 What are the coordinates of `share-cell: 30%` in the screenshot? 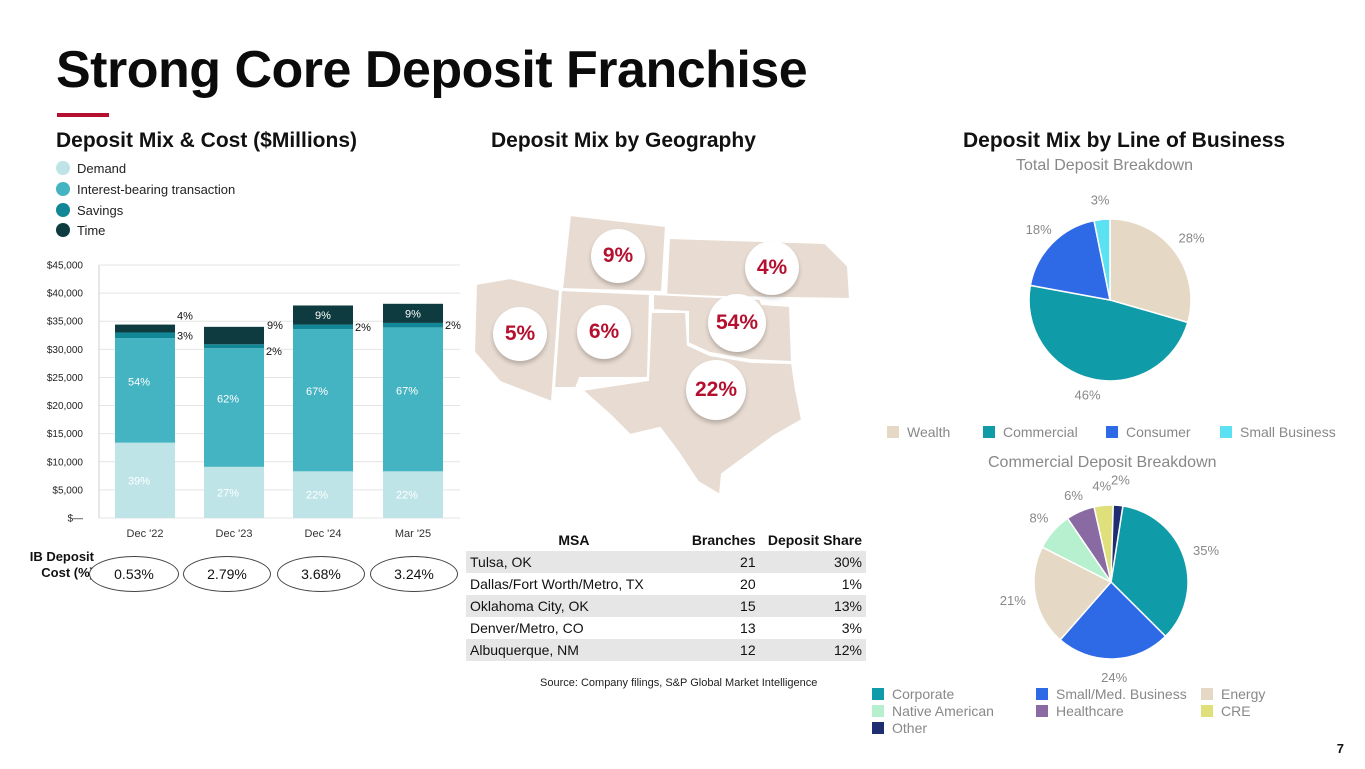 It's located at (812, 562).